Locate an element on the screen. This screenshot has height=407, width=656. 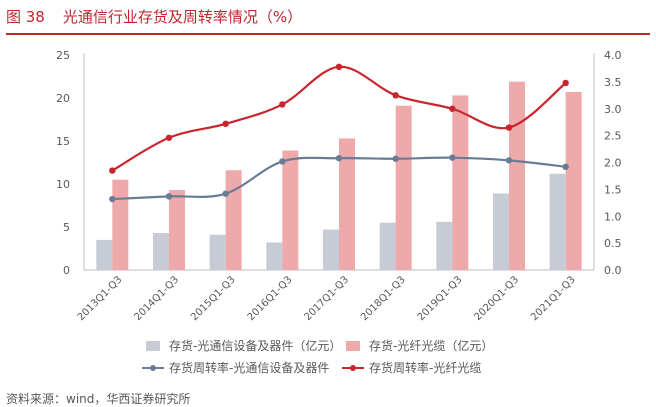
x-tick-label: 2013Q1-Q3 is located at coordinates (100, 298).